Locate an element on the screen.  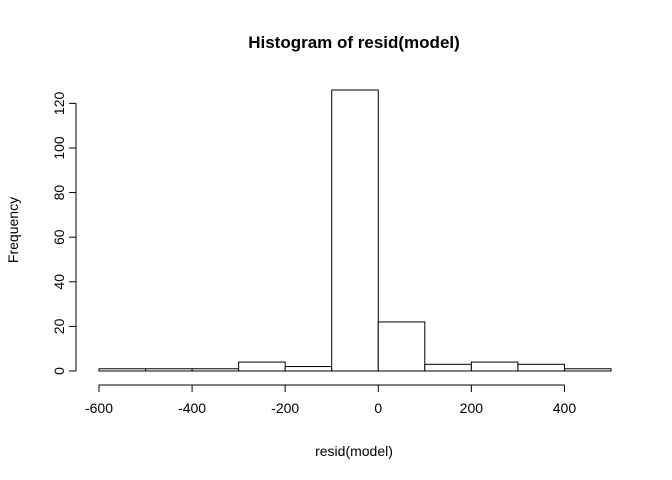
y-axis: 0 20 40 60 80 100 120 is located at coordinates (64, 233).